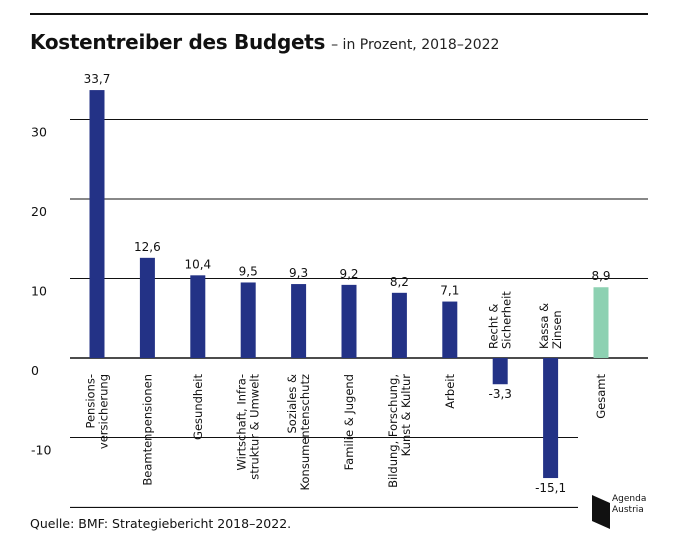 The image size is (680, 547). I want to click on category-label-line: Konsumentenschutz, so click(305, 432).